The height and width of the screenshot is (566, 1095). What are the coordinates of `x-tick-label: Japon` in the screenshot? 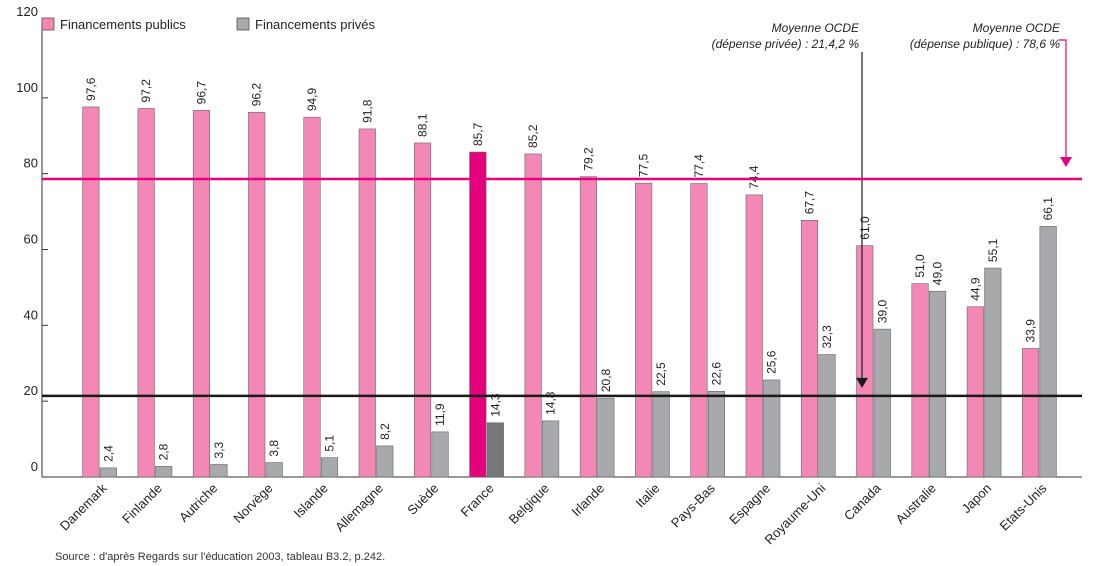 It's located at (977, 499).